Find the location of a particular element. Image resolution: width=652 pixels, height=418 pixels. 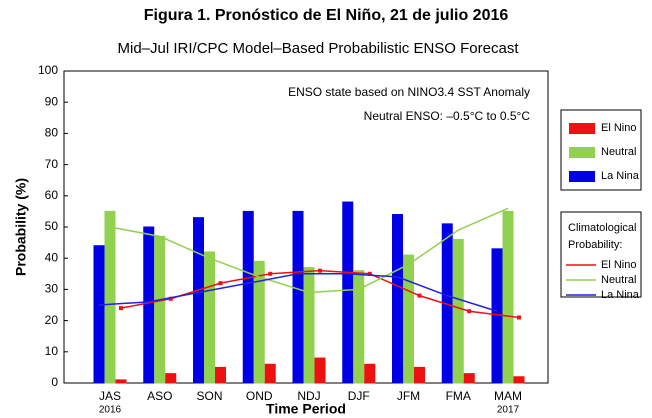

y-tick-label: 0 is located at coordinates (54, 382).